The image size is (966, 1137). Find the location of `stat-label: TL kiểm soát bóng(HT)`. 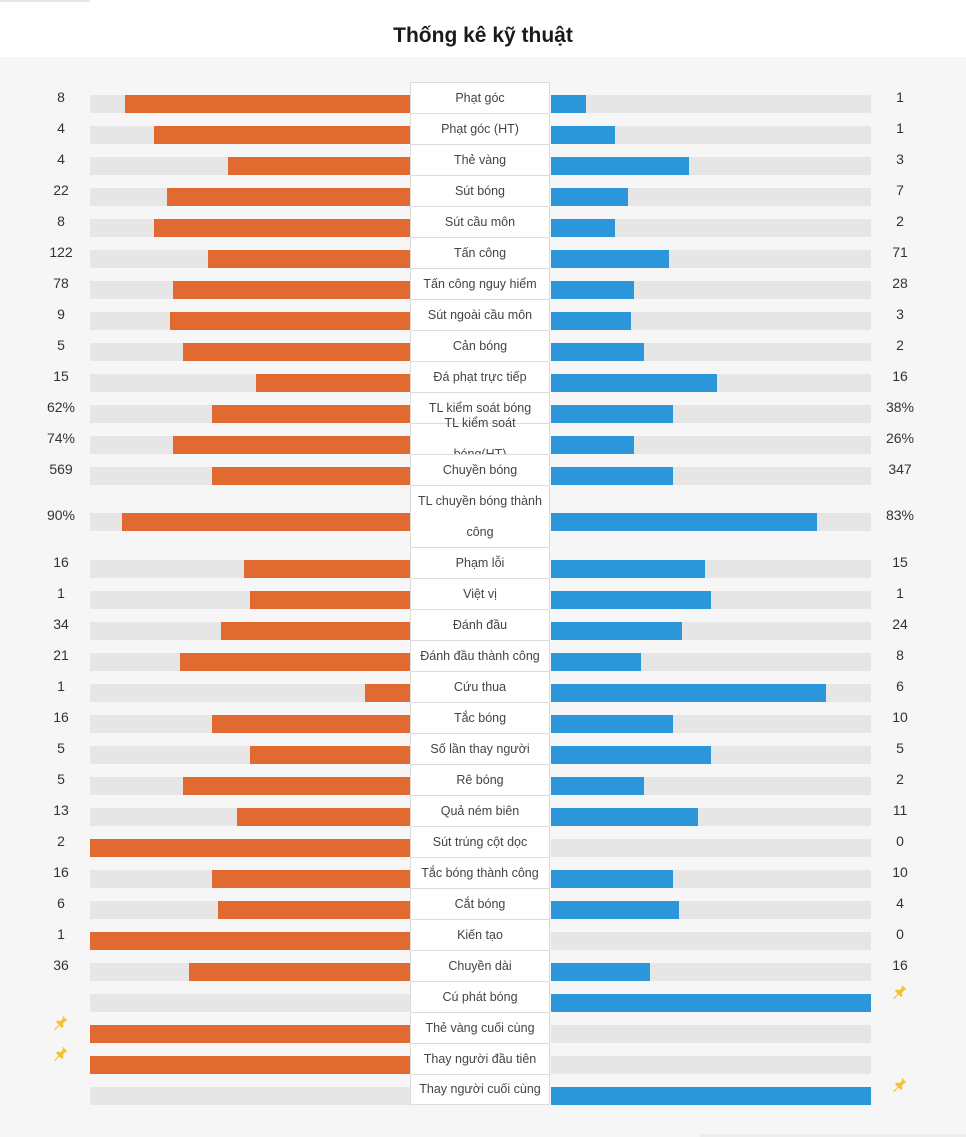

stat-label: TL kiểm soát bóng(HT) is located at coordinates (480, 438).